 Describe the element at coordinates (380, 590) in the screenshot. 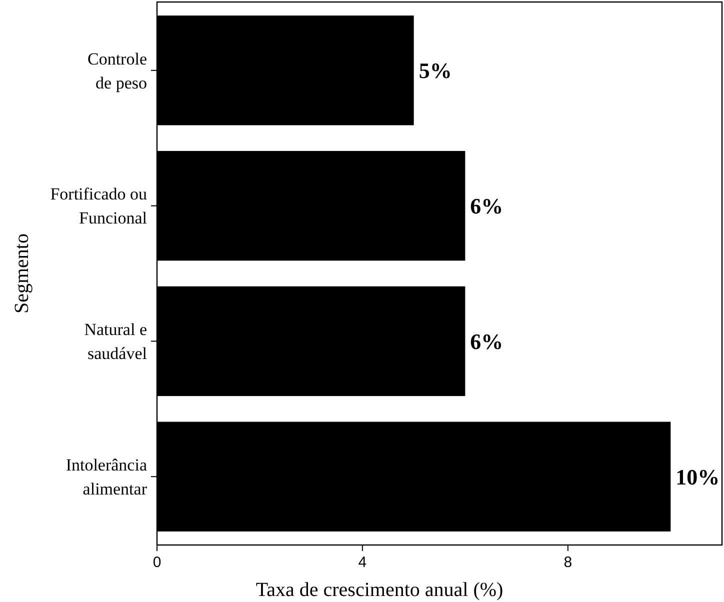

I see `x-axis-title: Taxa de crescimento anual (%)` at that location.